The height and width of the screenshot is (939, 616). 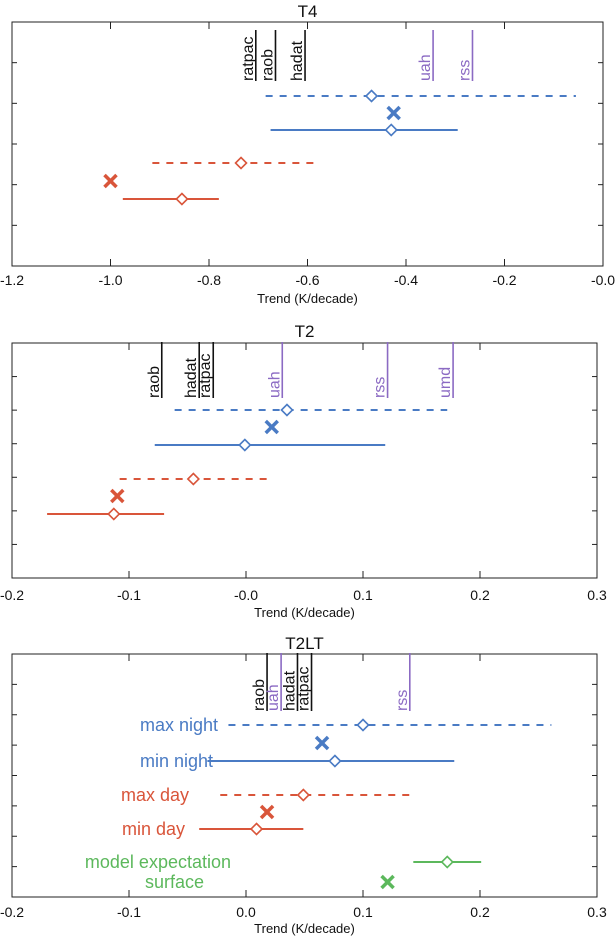 I want to click on x-tick-label: -0.6, so click(x=307, y=280).